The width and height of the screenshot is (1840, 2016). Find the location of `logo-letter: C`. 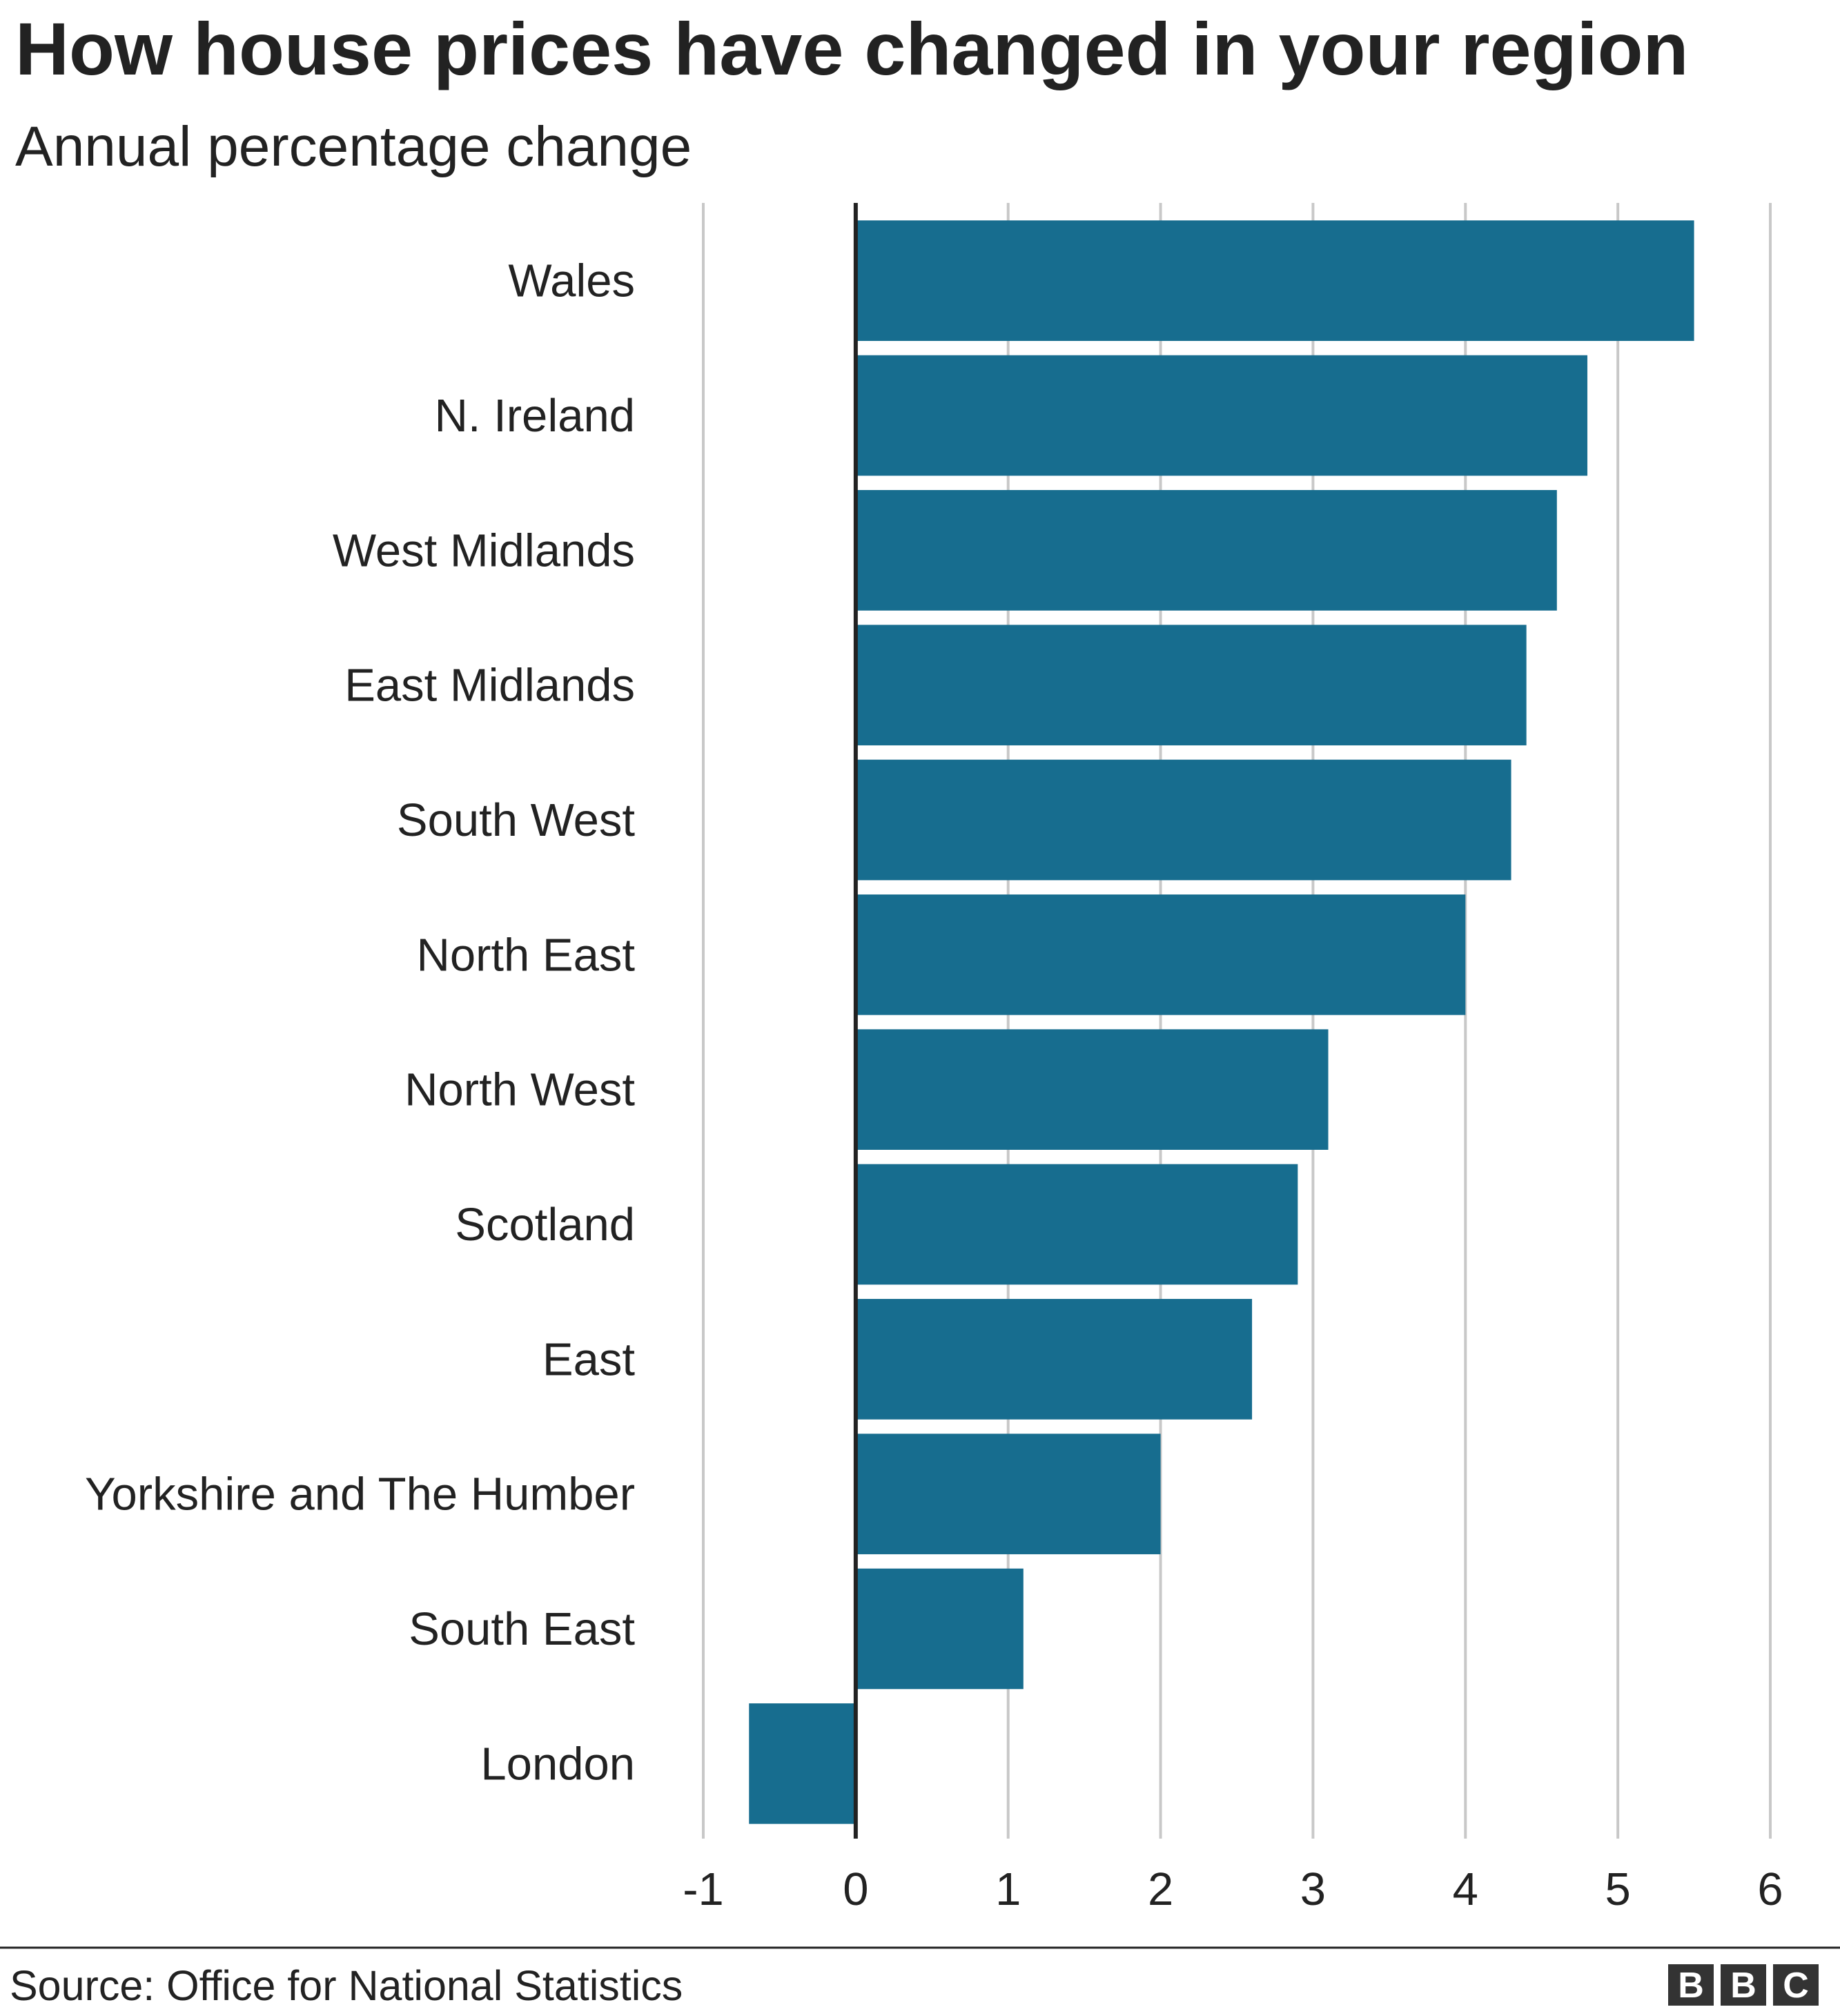

logo-letter: C is located at coordinates (1796, 1986).